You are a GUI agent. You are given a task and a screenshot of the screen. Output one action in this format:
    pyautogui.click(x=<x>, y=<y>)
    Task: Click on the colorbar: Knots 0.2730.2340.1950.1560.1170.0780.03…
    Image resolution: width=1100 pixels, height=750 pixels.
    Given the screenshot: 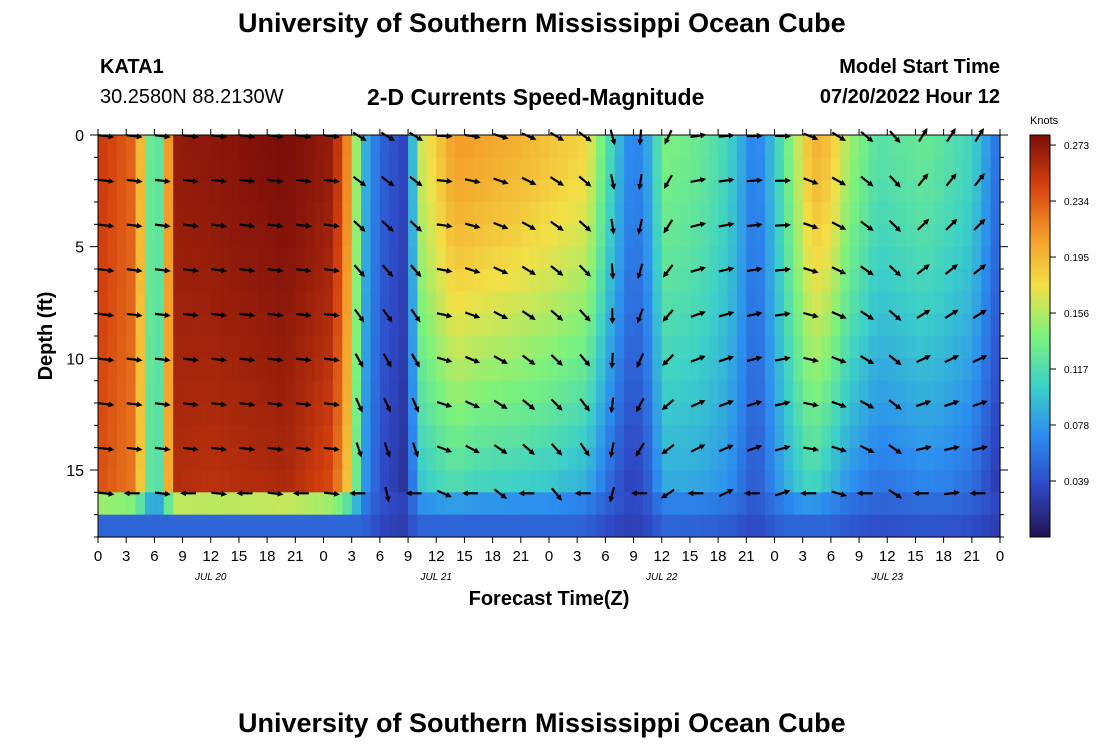 What is the action you would take?
    pyautogui.click(x=1059, y=326)
    